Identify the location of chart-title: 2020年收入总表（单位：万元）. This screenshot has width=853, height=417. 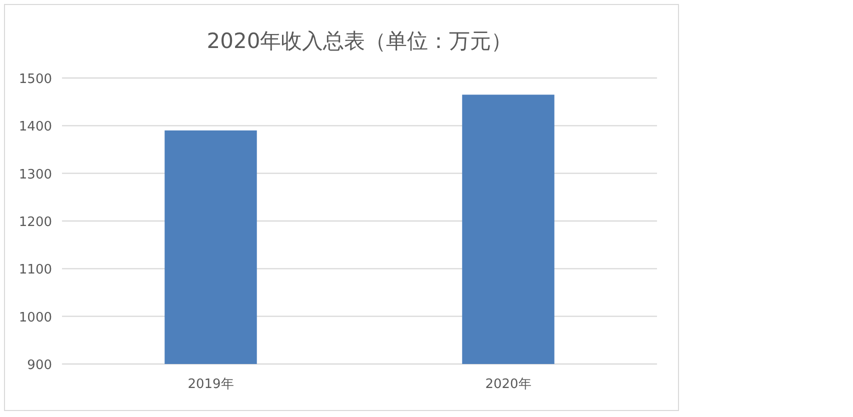
(359, 41).